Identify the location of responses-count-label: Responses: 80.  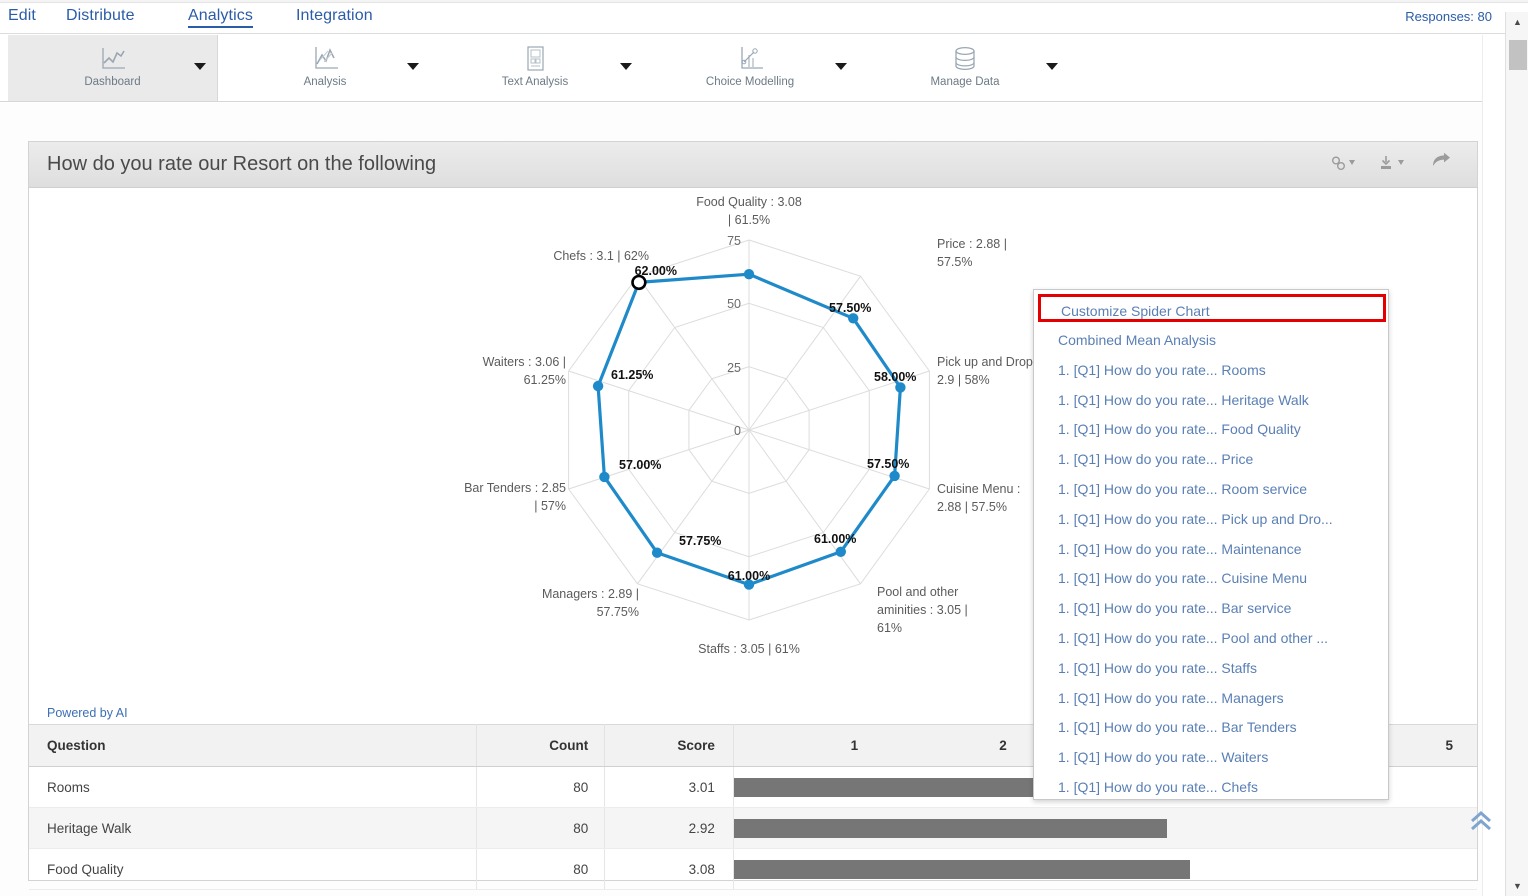
(1448, 16).